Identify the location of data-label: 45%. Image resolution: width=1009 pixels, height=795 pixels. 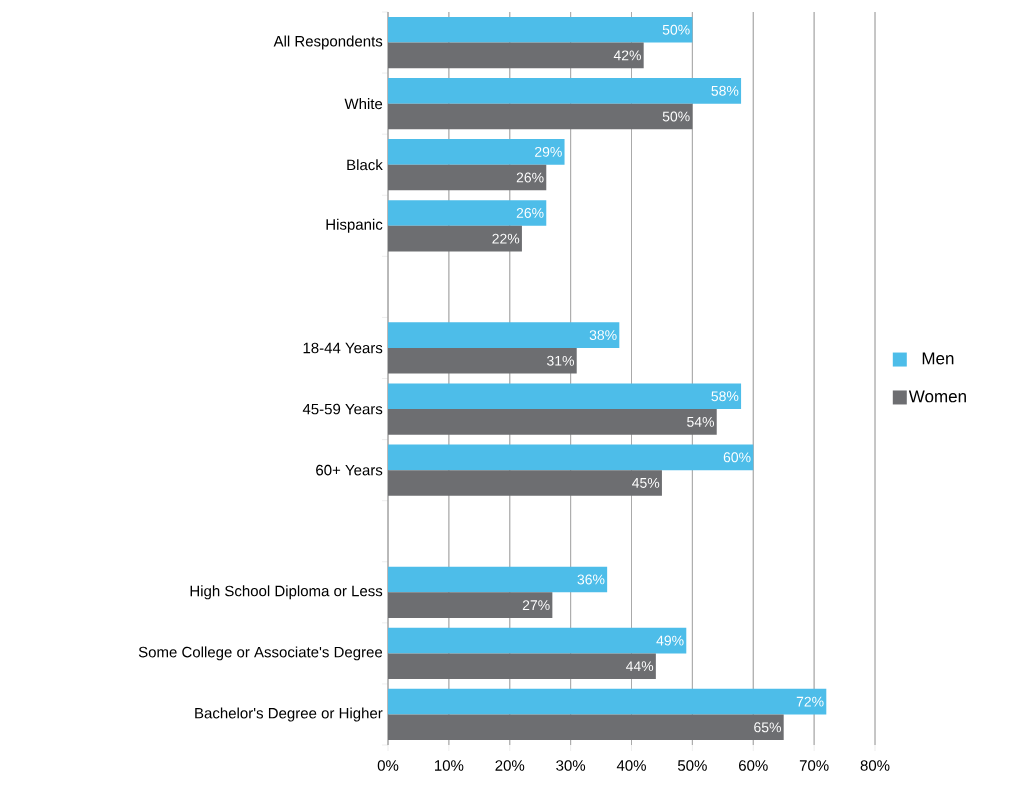
(646, 483).